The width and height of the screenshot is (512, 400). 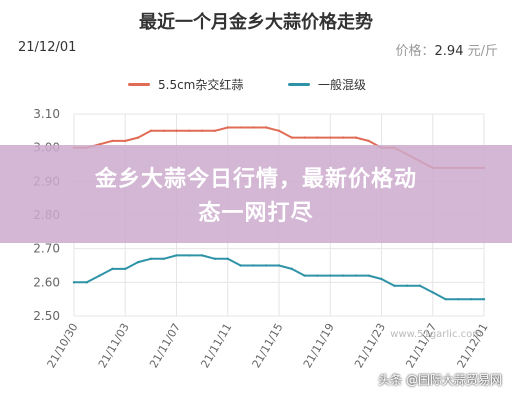 I want to click on chart-legend: 5.5cm杂交红蒜 一般混级, so click(x=256, y=86).